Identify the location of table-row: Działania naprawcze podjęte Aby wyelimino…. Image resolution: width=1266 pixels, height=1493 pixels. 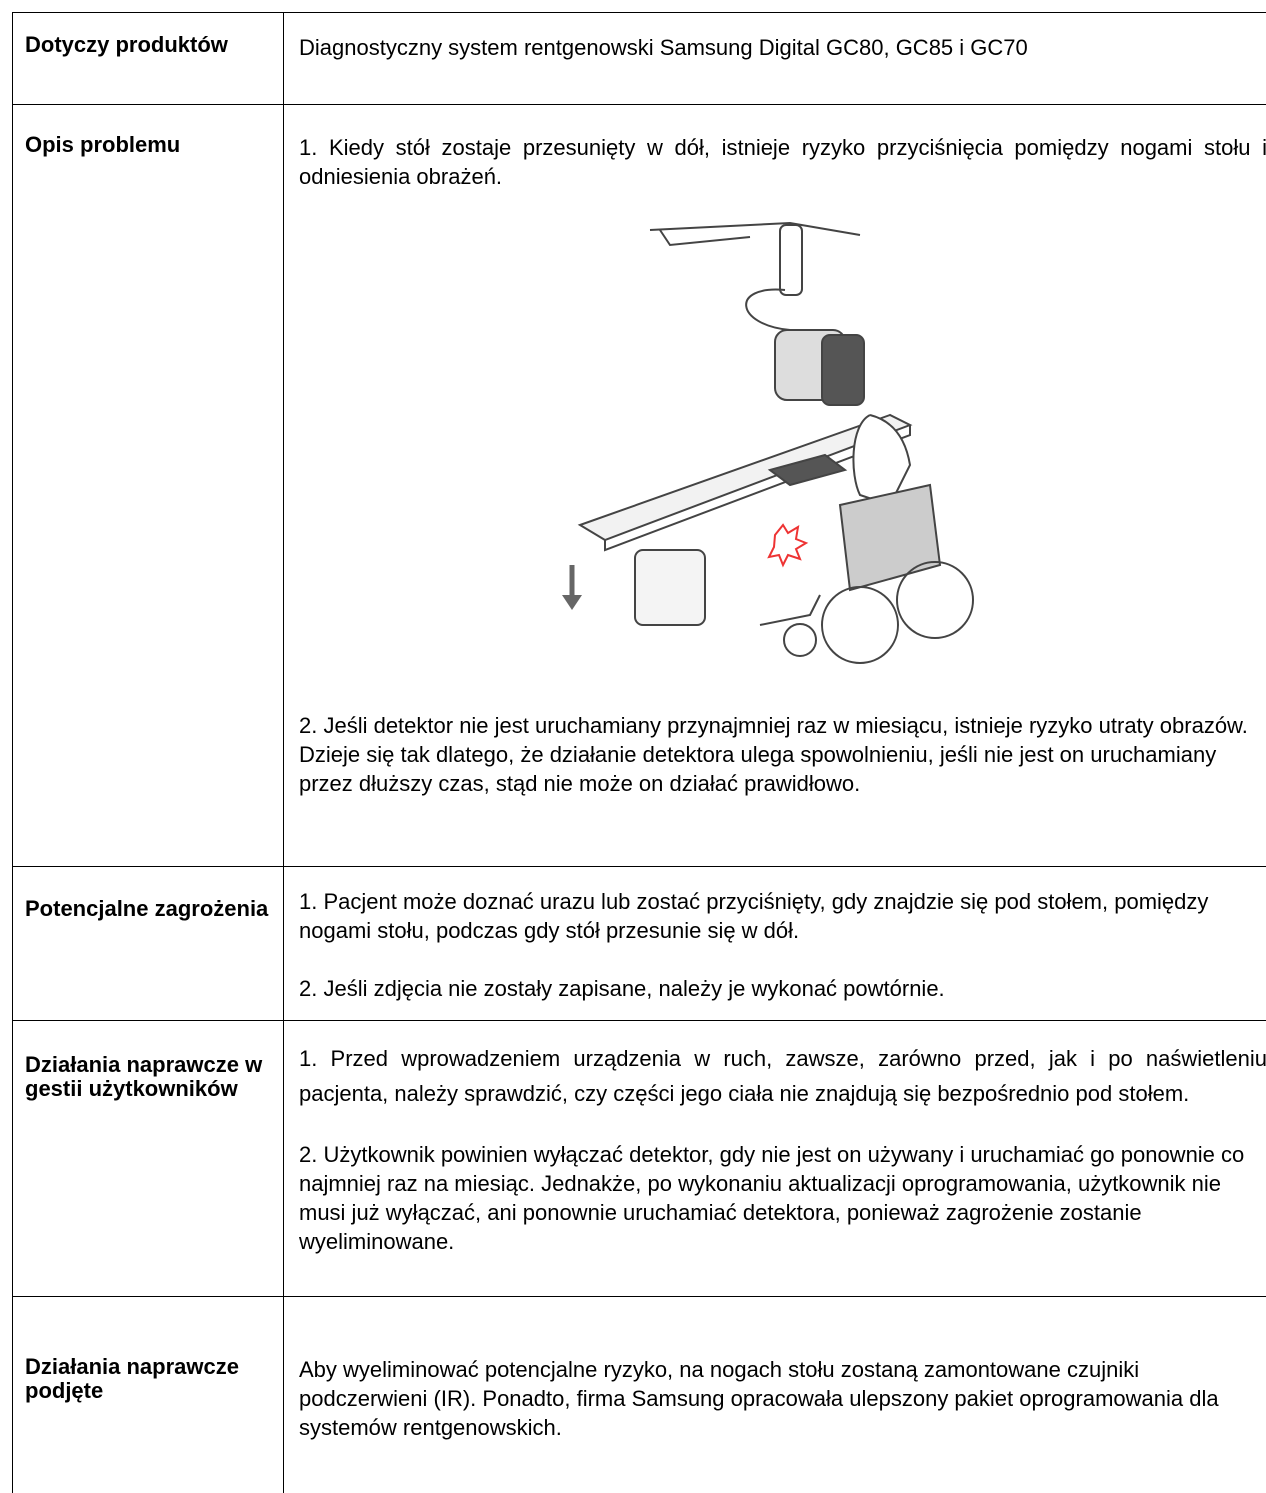
(639, 1394).